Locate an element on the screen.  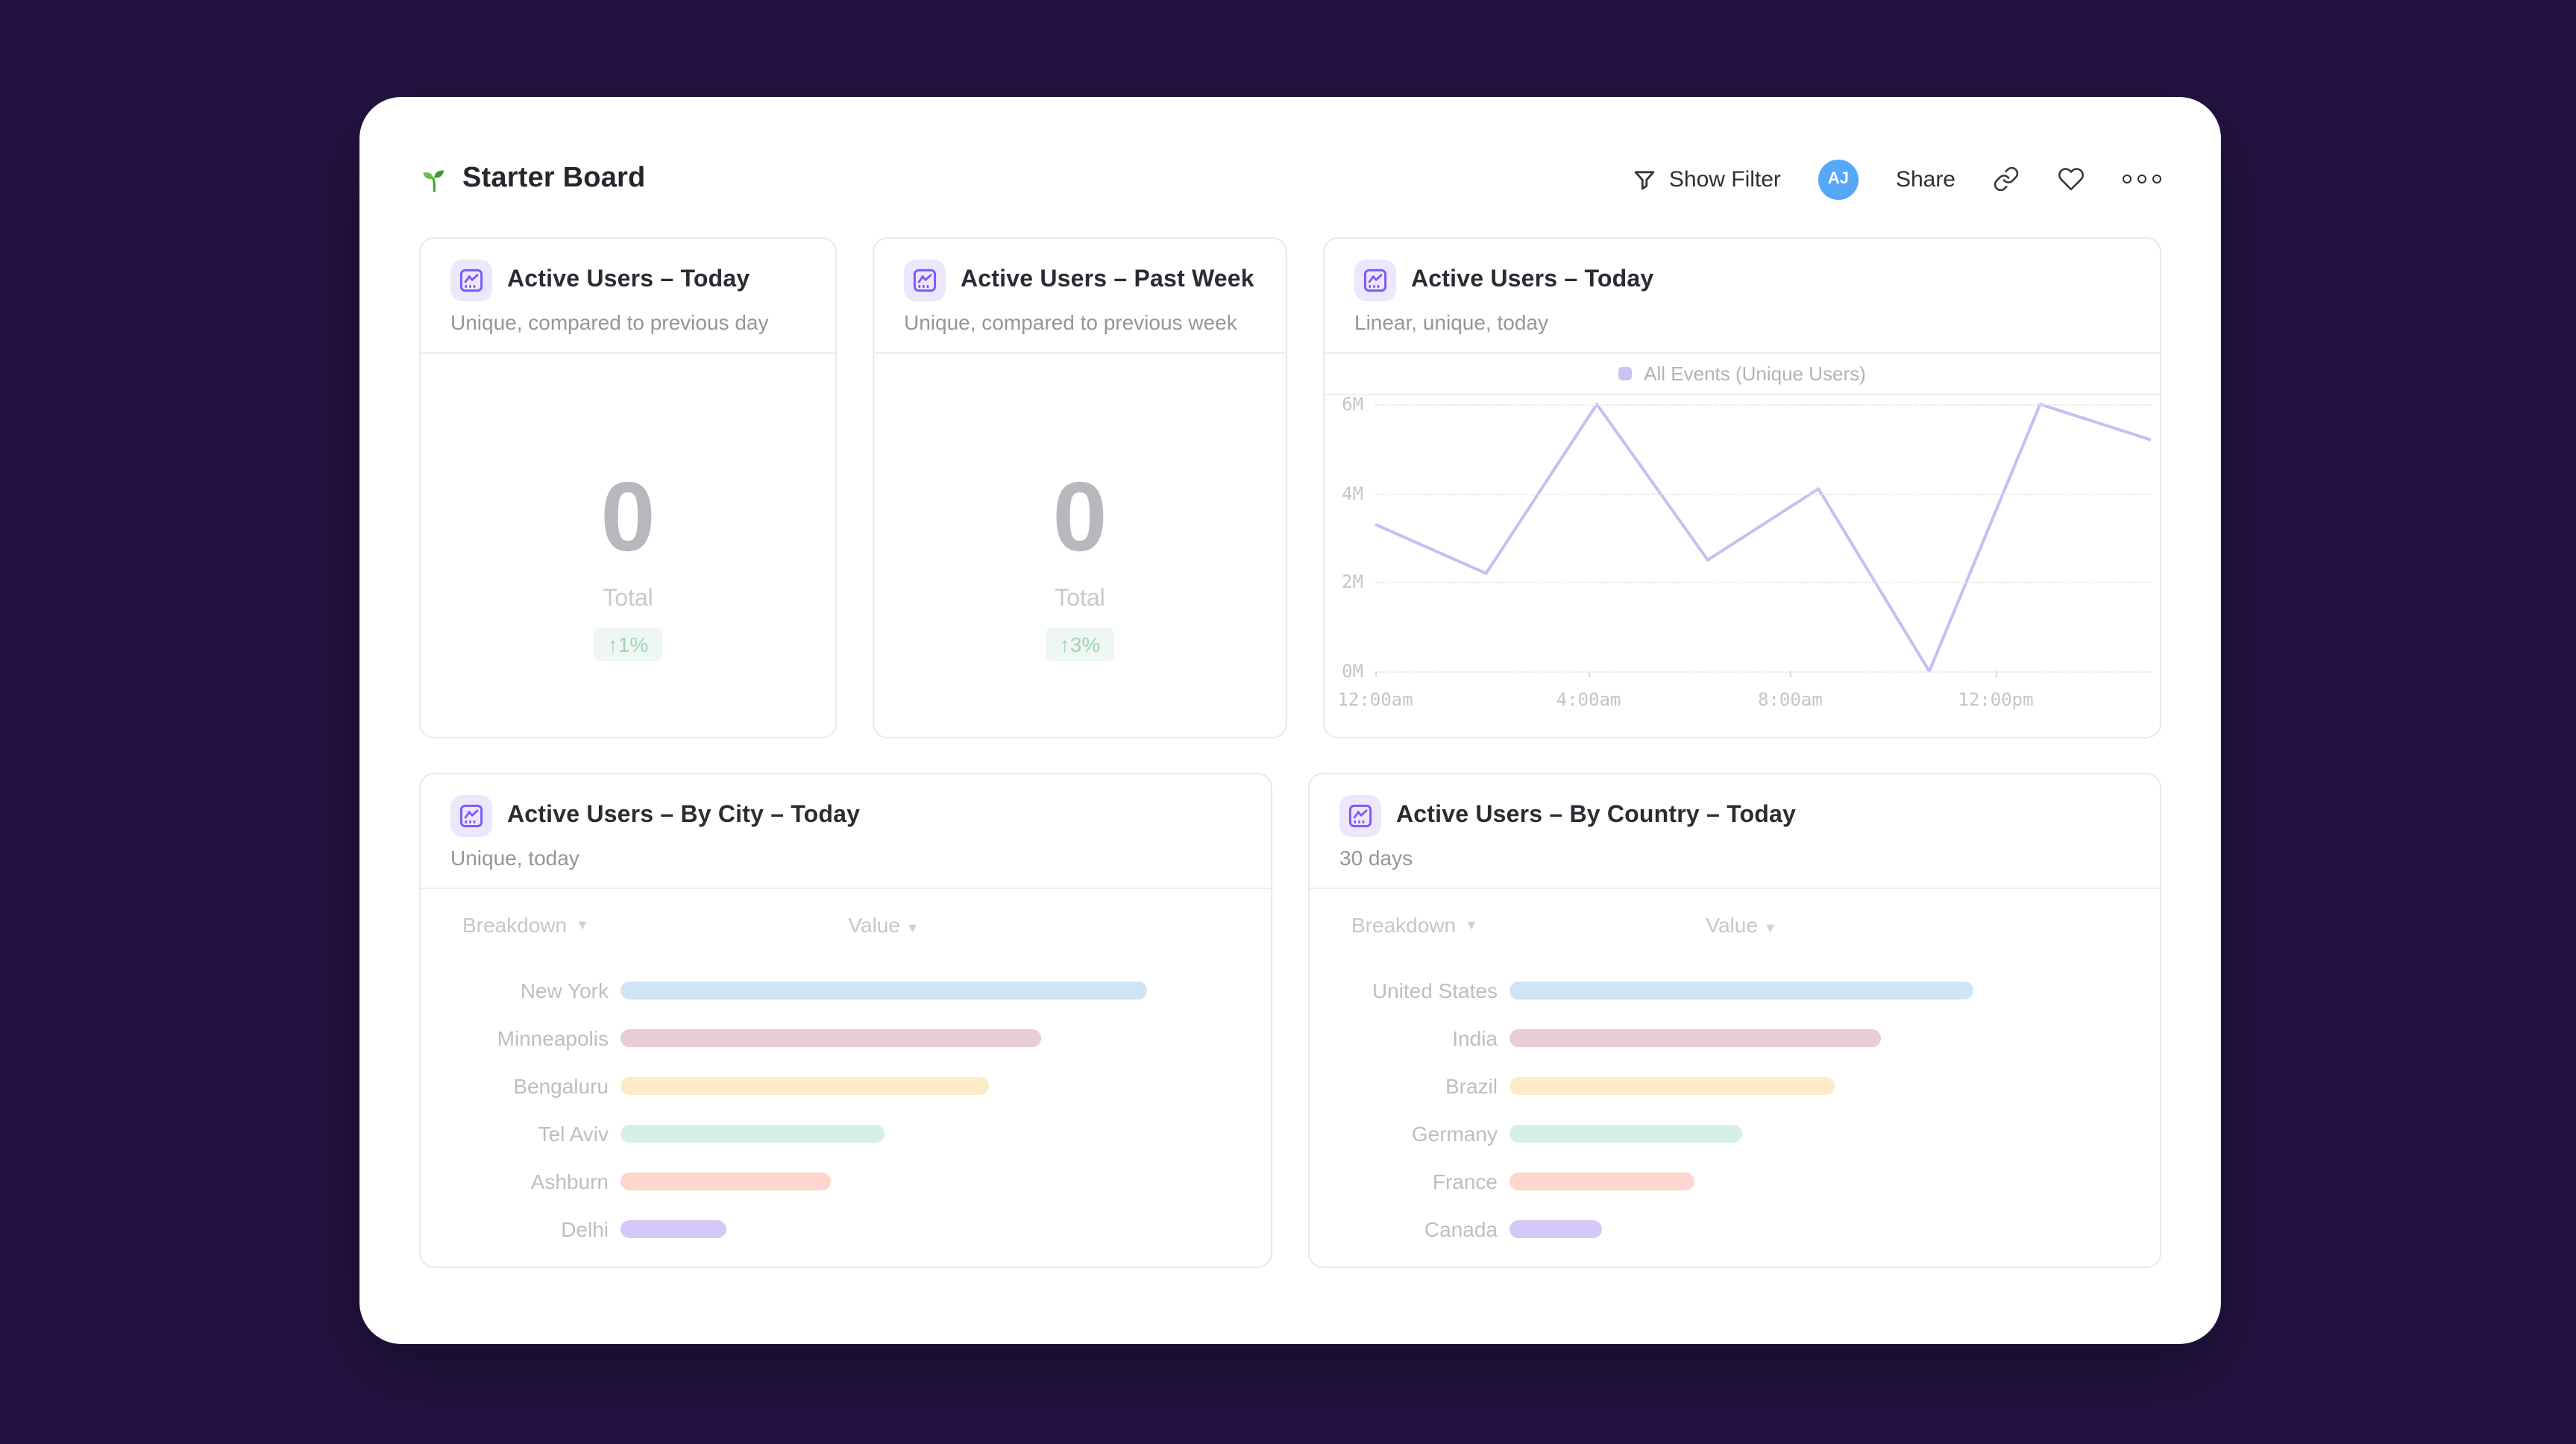
breakdown-row: India is located at coordinates (1735, 1038).